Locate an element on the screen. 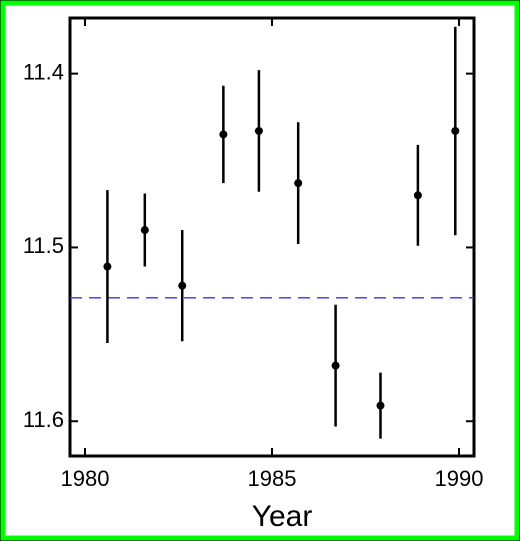  y-tick-label: 11.5 is located at coordinates (43, 245).